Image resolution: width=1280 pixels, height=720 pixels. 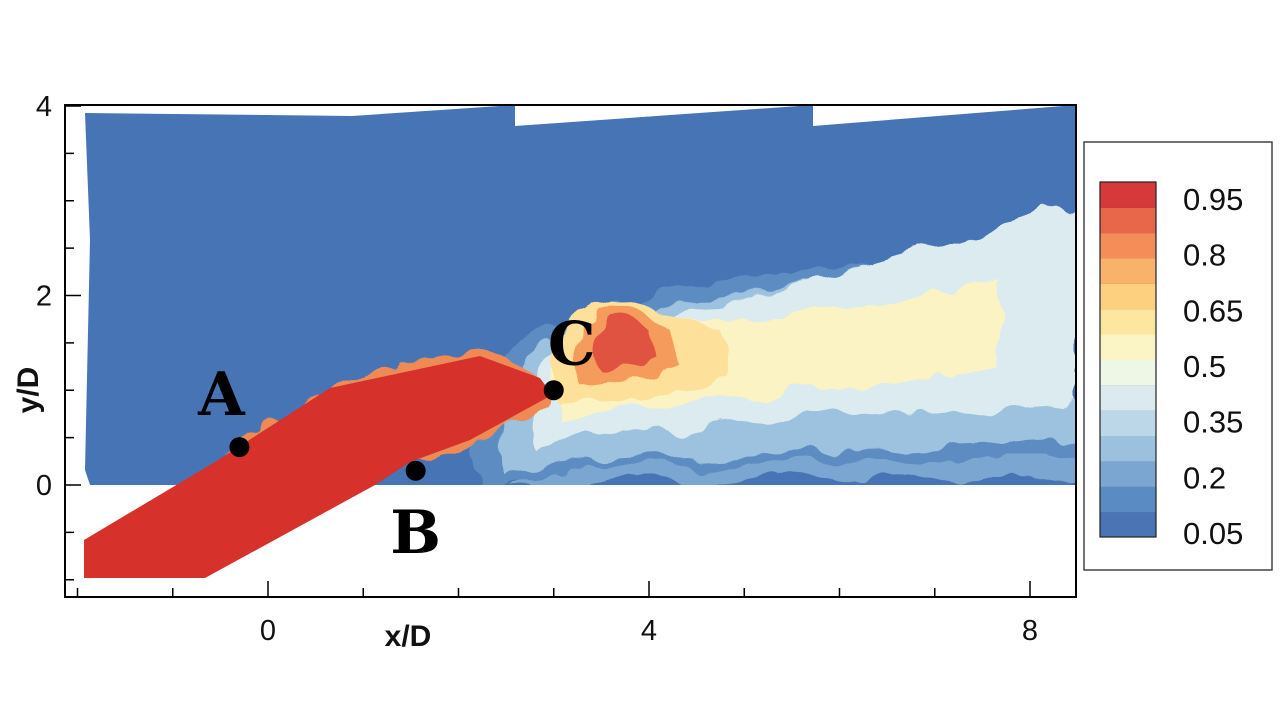 I want to click on colorbar-label: 0.2, so click(x=1204, y=477).